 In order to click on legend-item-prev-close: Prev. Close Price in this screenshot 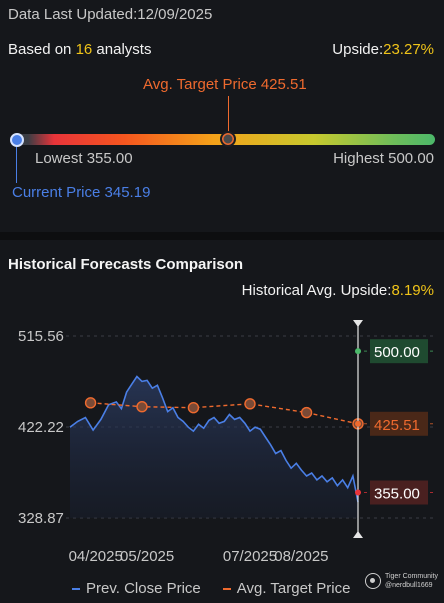, I will do `click(136, 588)`.